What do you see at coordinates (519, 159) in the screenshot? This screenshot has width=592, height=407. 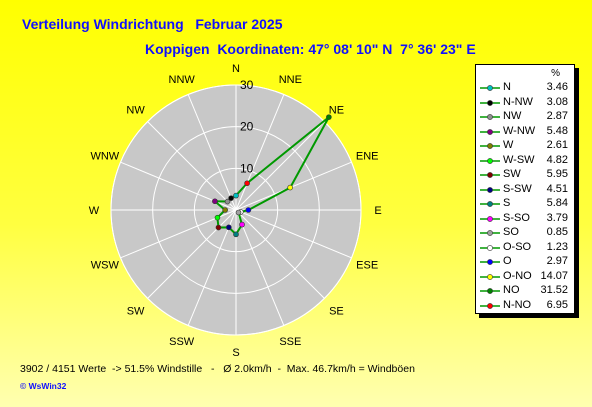 I see `legend-label: W-SW` at bounding box center [519, 159].